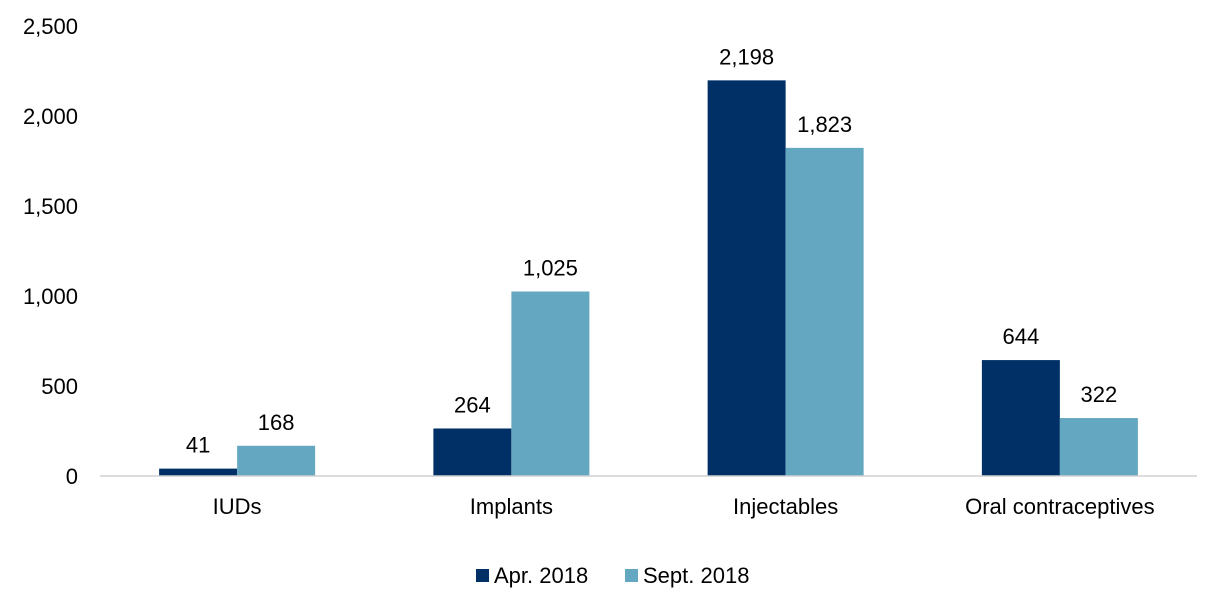 This screenshot has width=1219, height=595. What do you see at coordinates (550, 268) in the screenshot?
I see `data-label: 1,025` at bounding box center [550, 268].